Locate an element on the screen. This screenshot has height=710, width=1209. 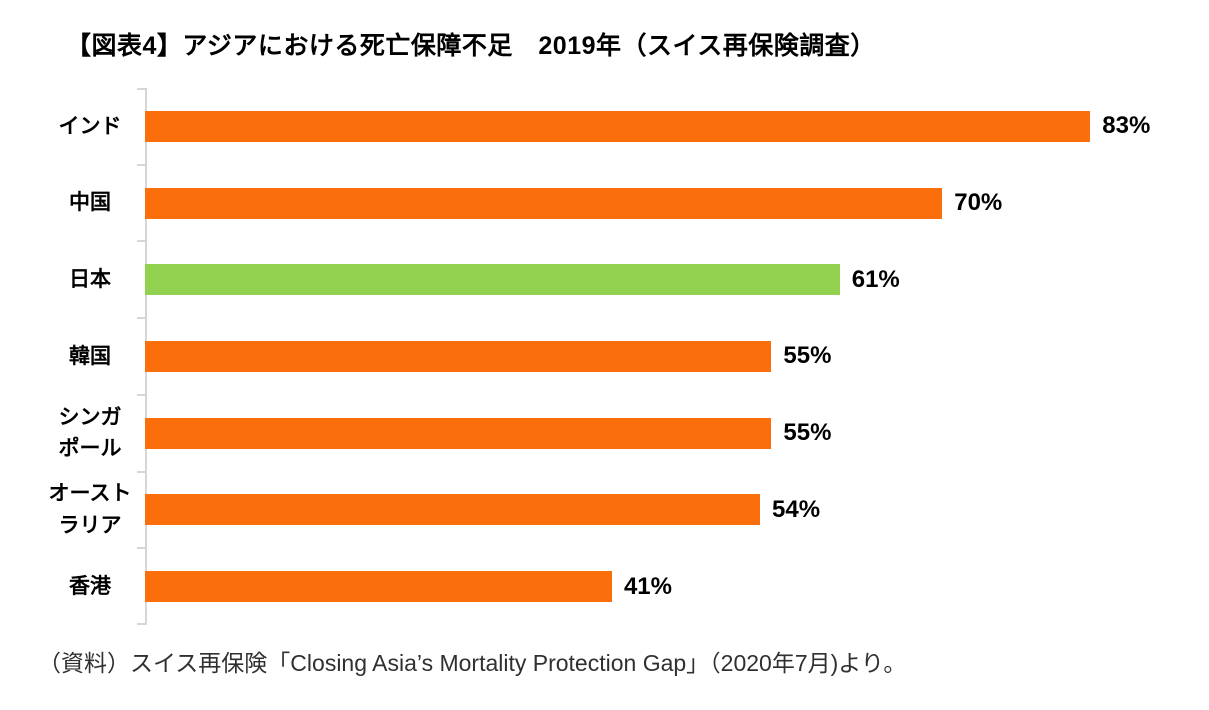
bar-value-label: 70% is located at coordinates (978, 203).